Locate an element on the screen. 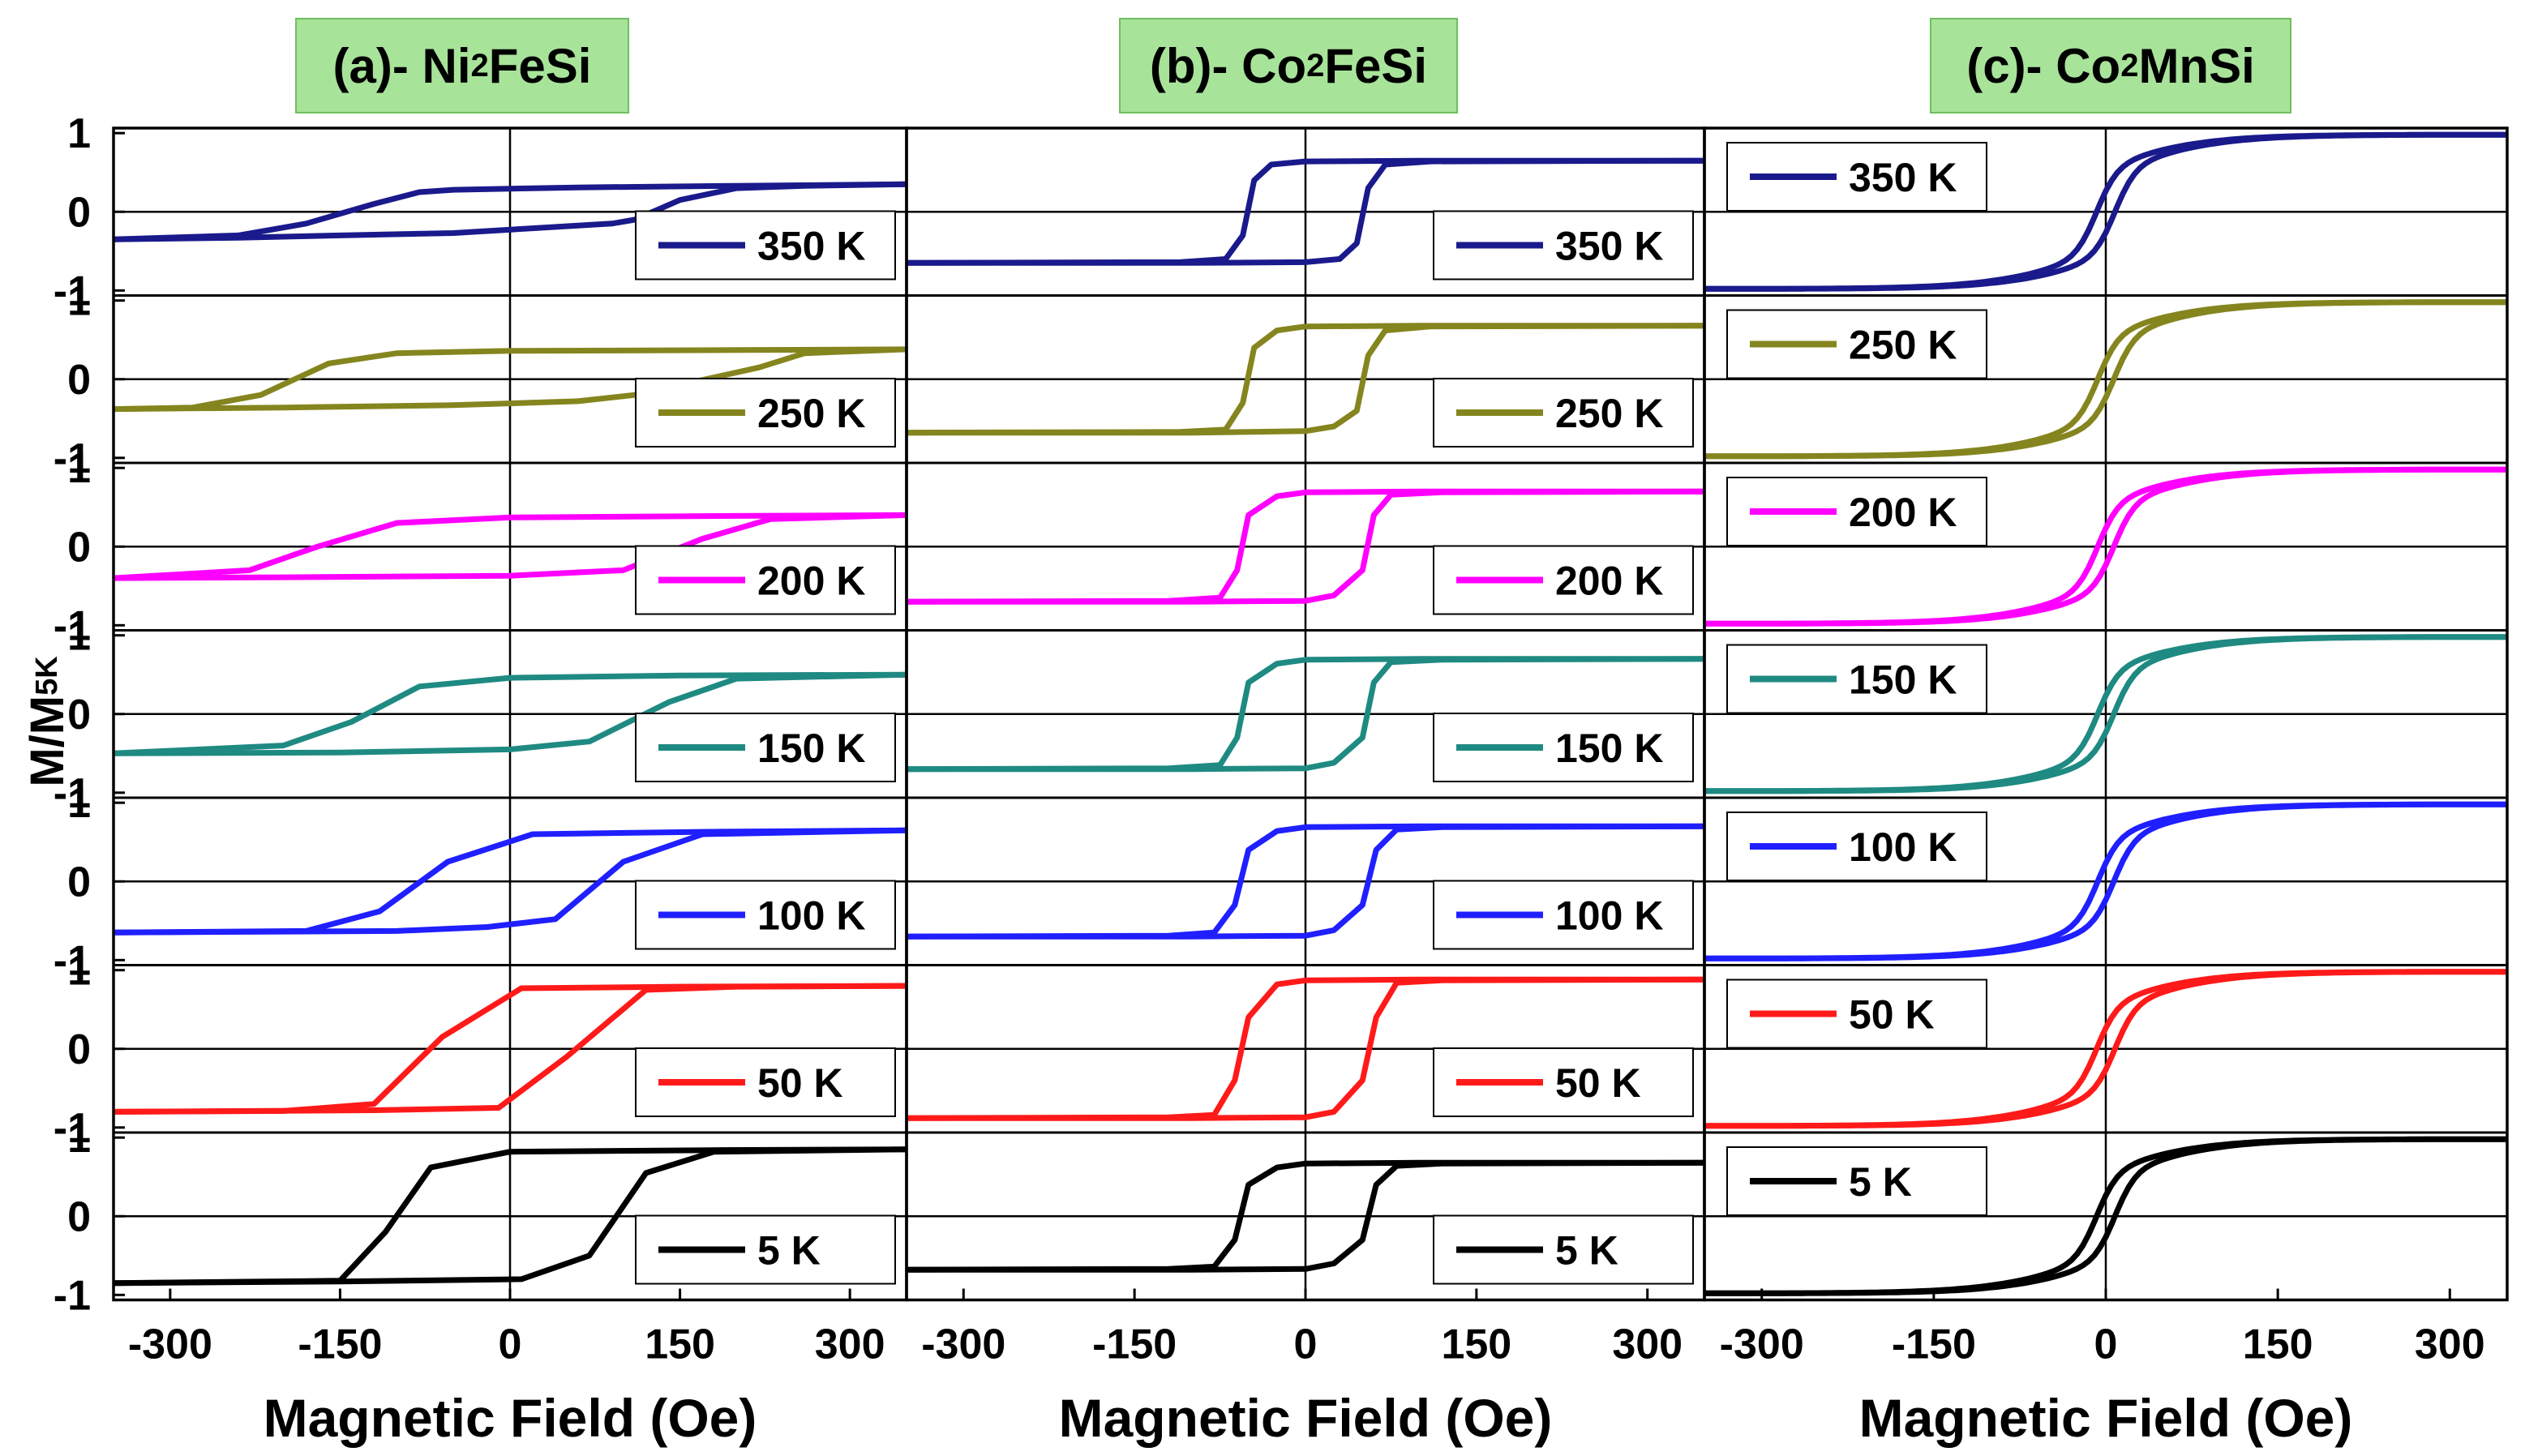 This screenshot has height=1456, width=2525. panel-b-x-axis-label: Magnetic Field (Oe) is located at coordinates (1306, 1418).